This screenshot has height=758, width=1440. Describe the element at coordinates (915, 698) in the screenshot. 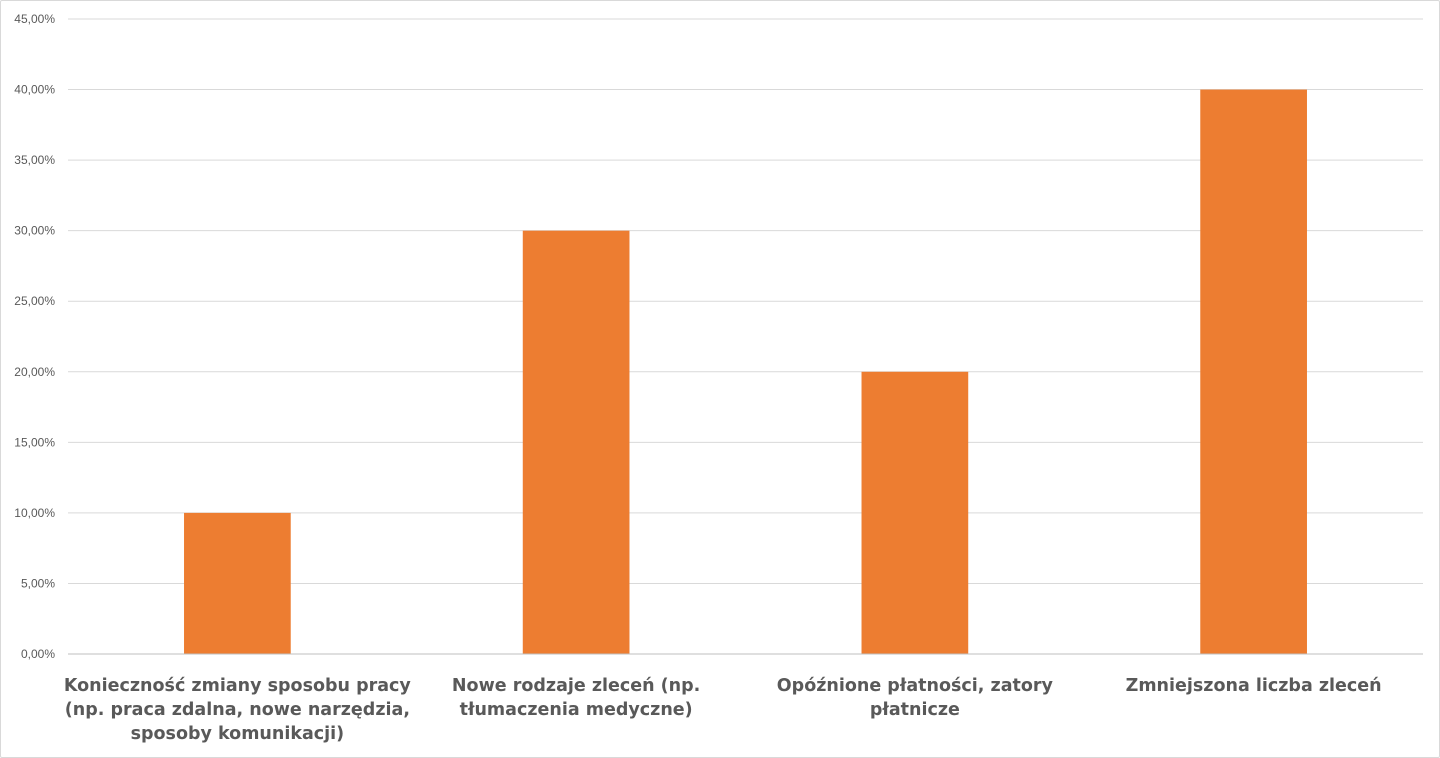

I see `x-category-label: Opóźnione płatności, zatory płatnicze` at that location.